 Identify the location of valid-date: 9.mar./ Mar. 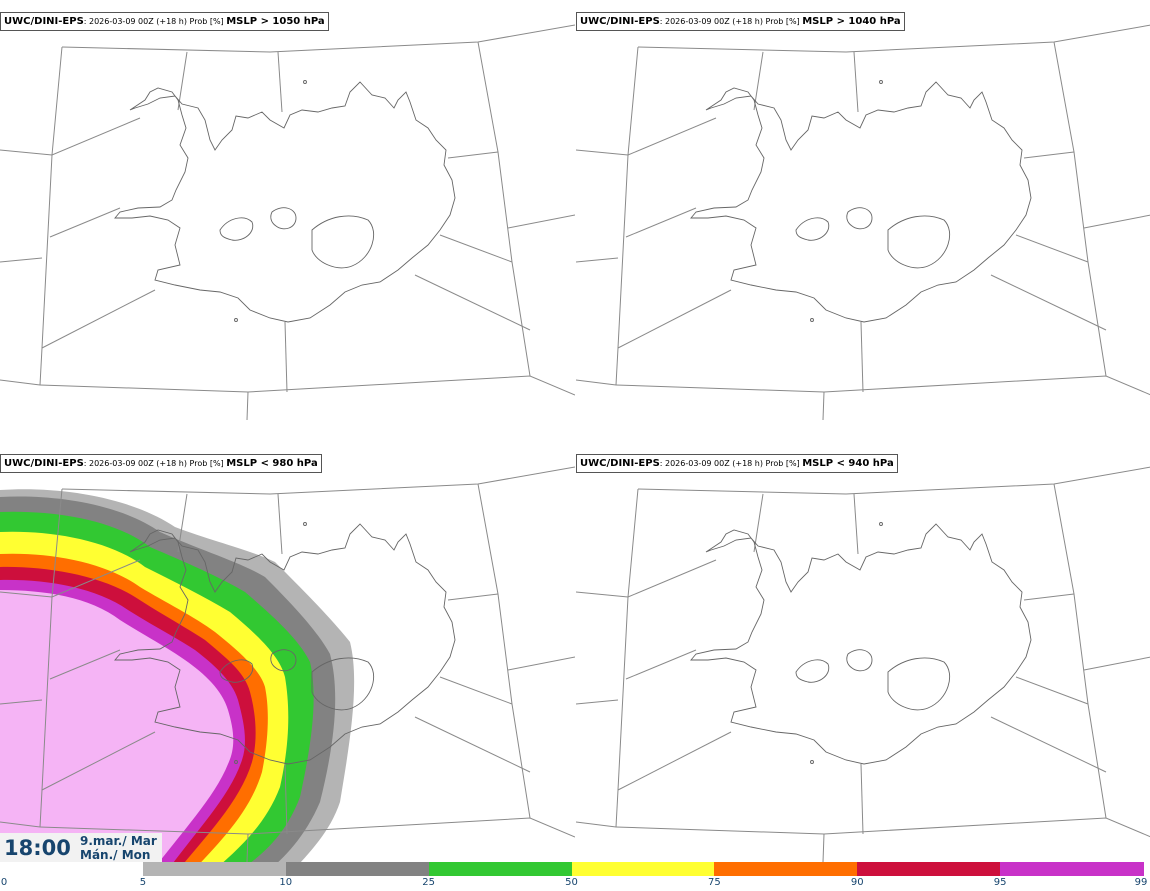
(118, 841).